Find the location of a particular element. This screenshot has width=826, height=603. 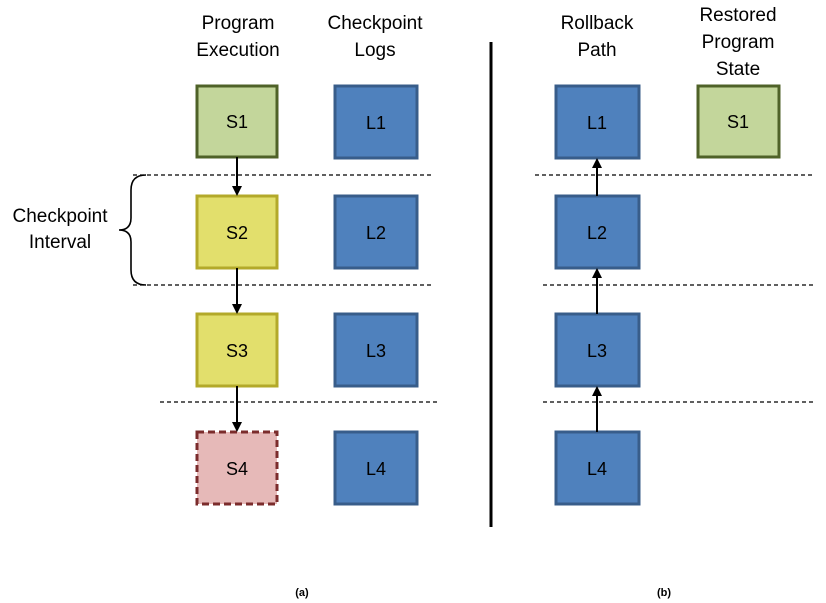

header-rollback-path-line2: Path is located at coordinates (596, 50).